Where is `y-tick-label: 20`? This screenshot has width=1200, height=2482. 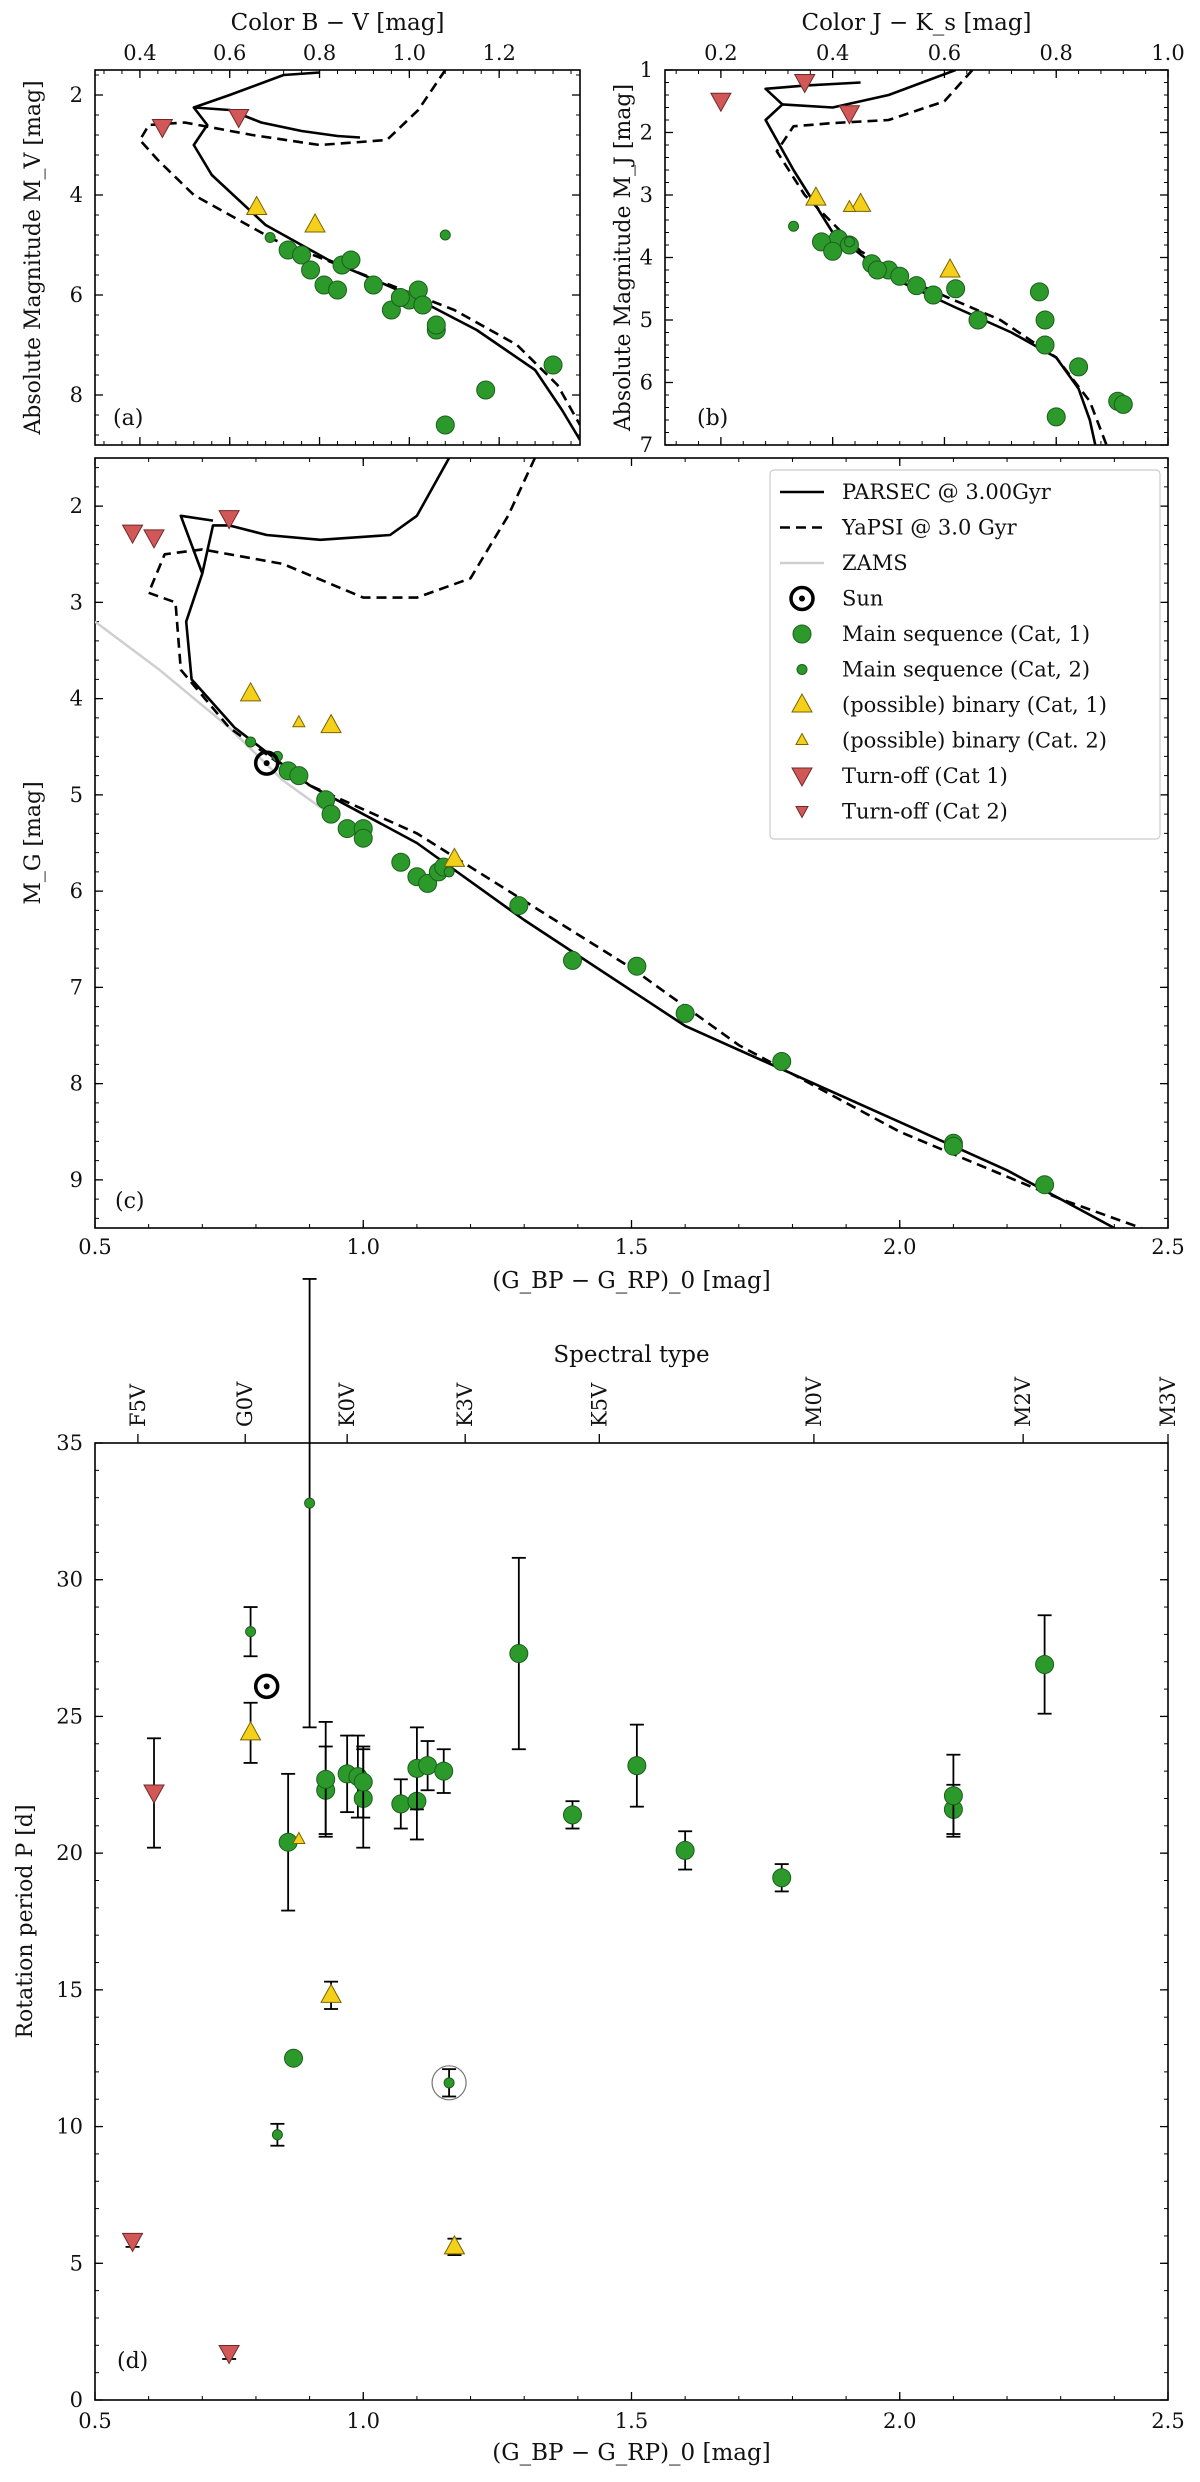 y-tick-label: 20 is located at coordinates (69, 1853).